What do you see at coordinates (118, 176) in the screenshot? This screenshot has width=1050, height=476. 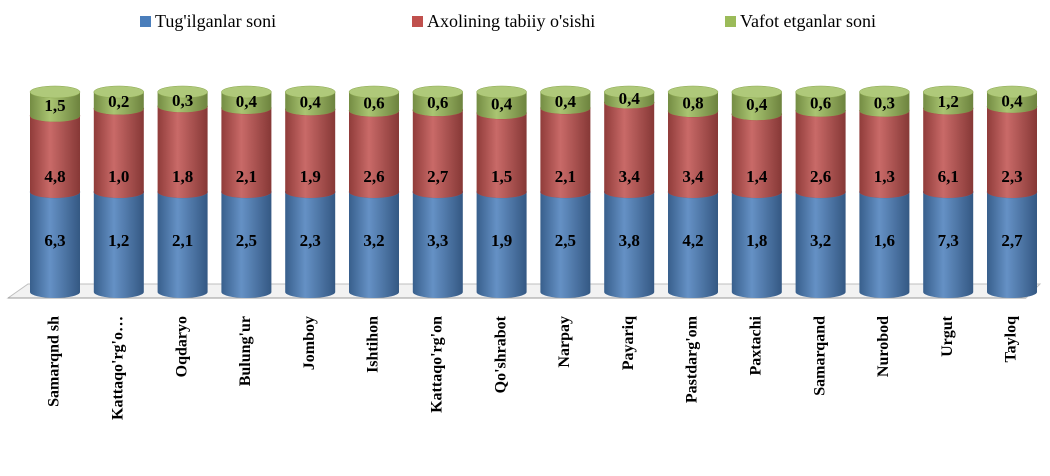 I see `value-label: 1,0` at bounding box center [118, 176].